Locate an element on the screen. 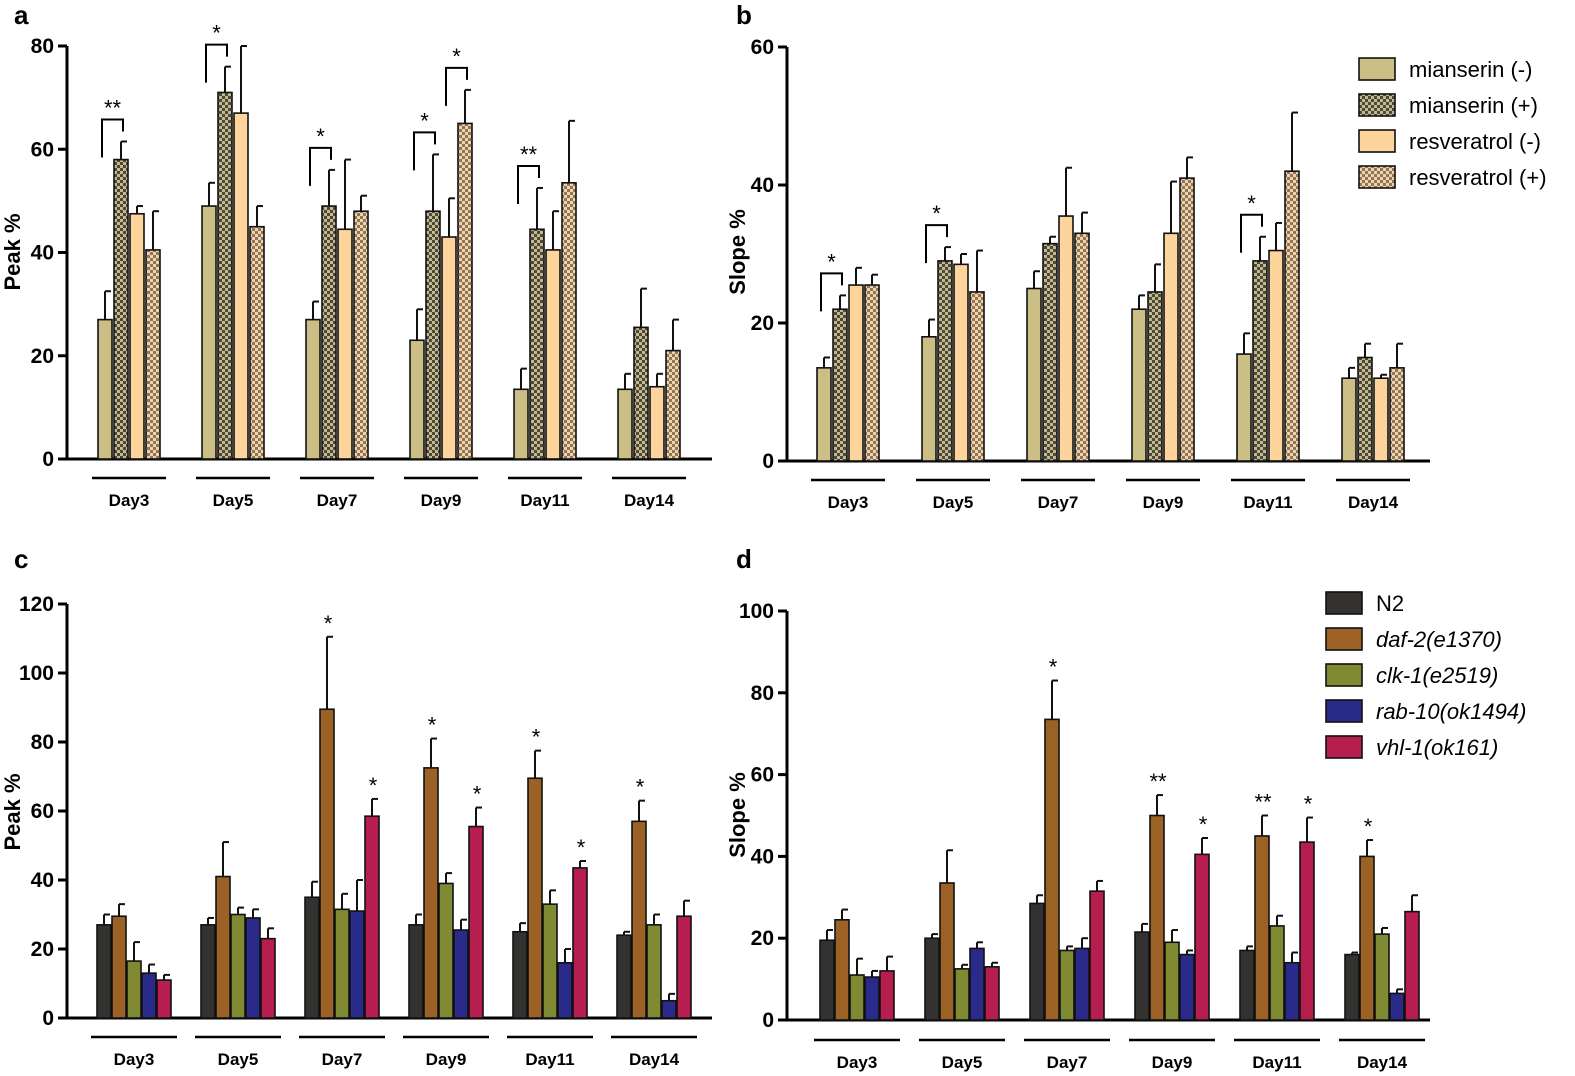 Image resolution: width=1575 pixels, height=1076 pixels. y-axis-label: Slope % is located at coordinates (737, 815).